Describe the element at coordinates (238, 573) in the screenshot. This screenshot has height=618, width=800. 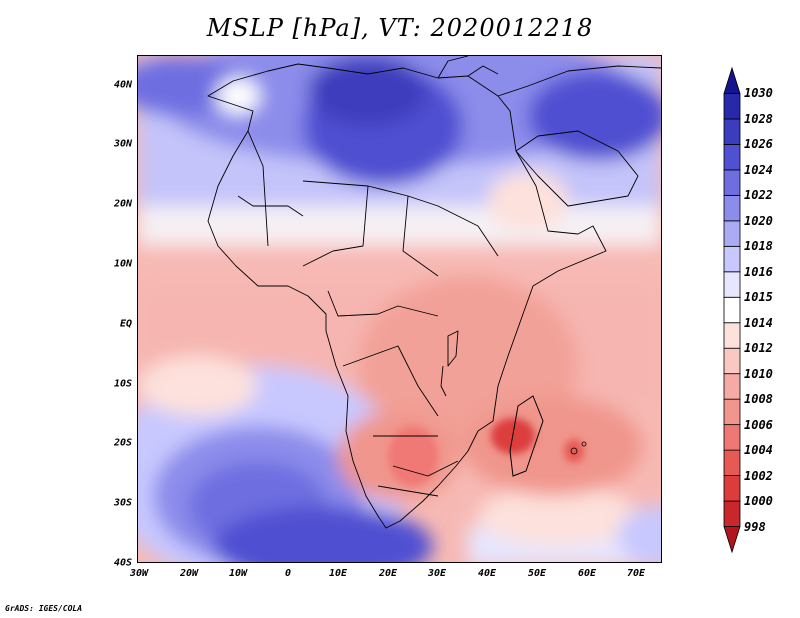
I see `lon-label: 10W` at that location.